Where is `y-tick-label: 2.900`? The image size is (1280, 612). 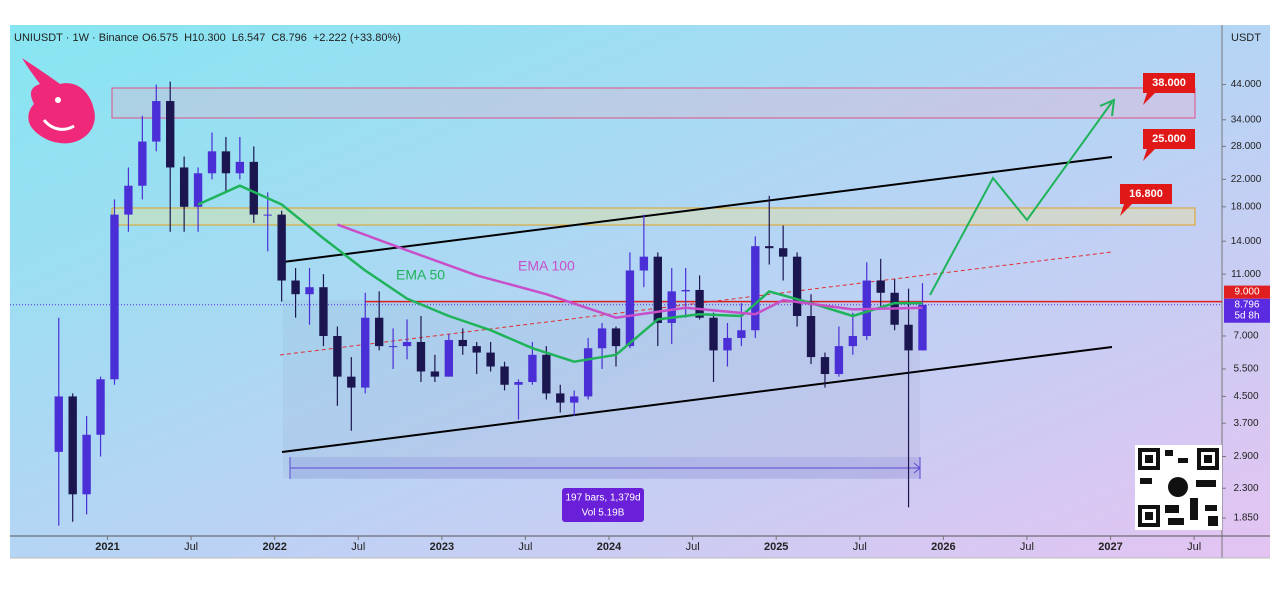
y-tick-label: 2.900 is located at coordinates (1245, 456).